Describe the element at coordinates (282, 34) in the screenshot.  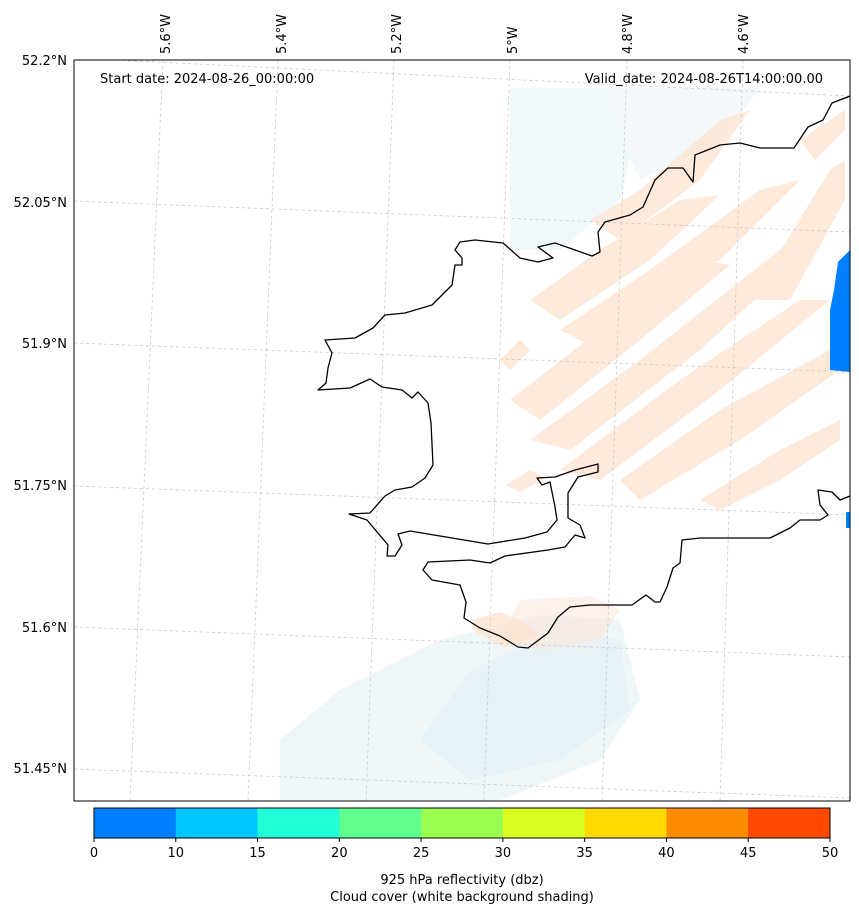
I see `lon-label: 5.4°W` at that location.